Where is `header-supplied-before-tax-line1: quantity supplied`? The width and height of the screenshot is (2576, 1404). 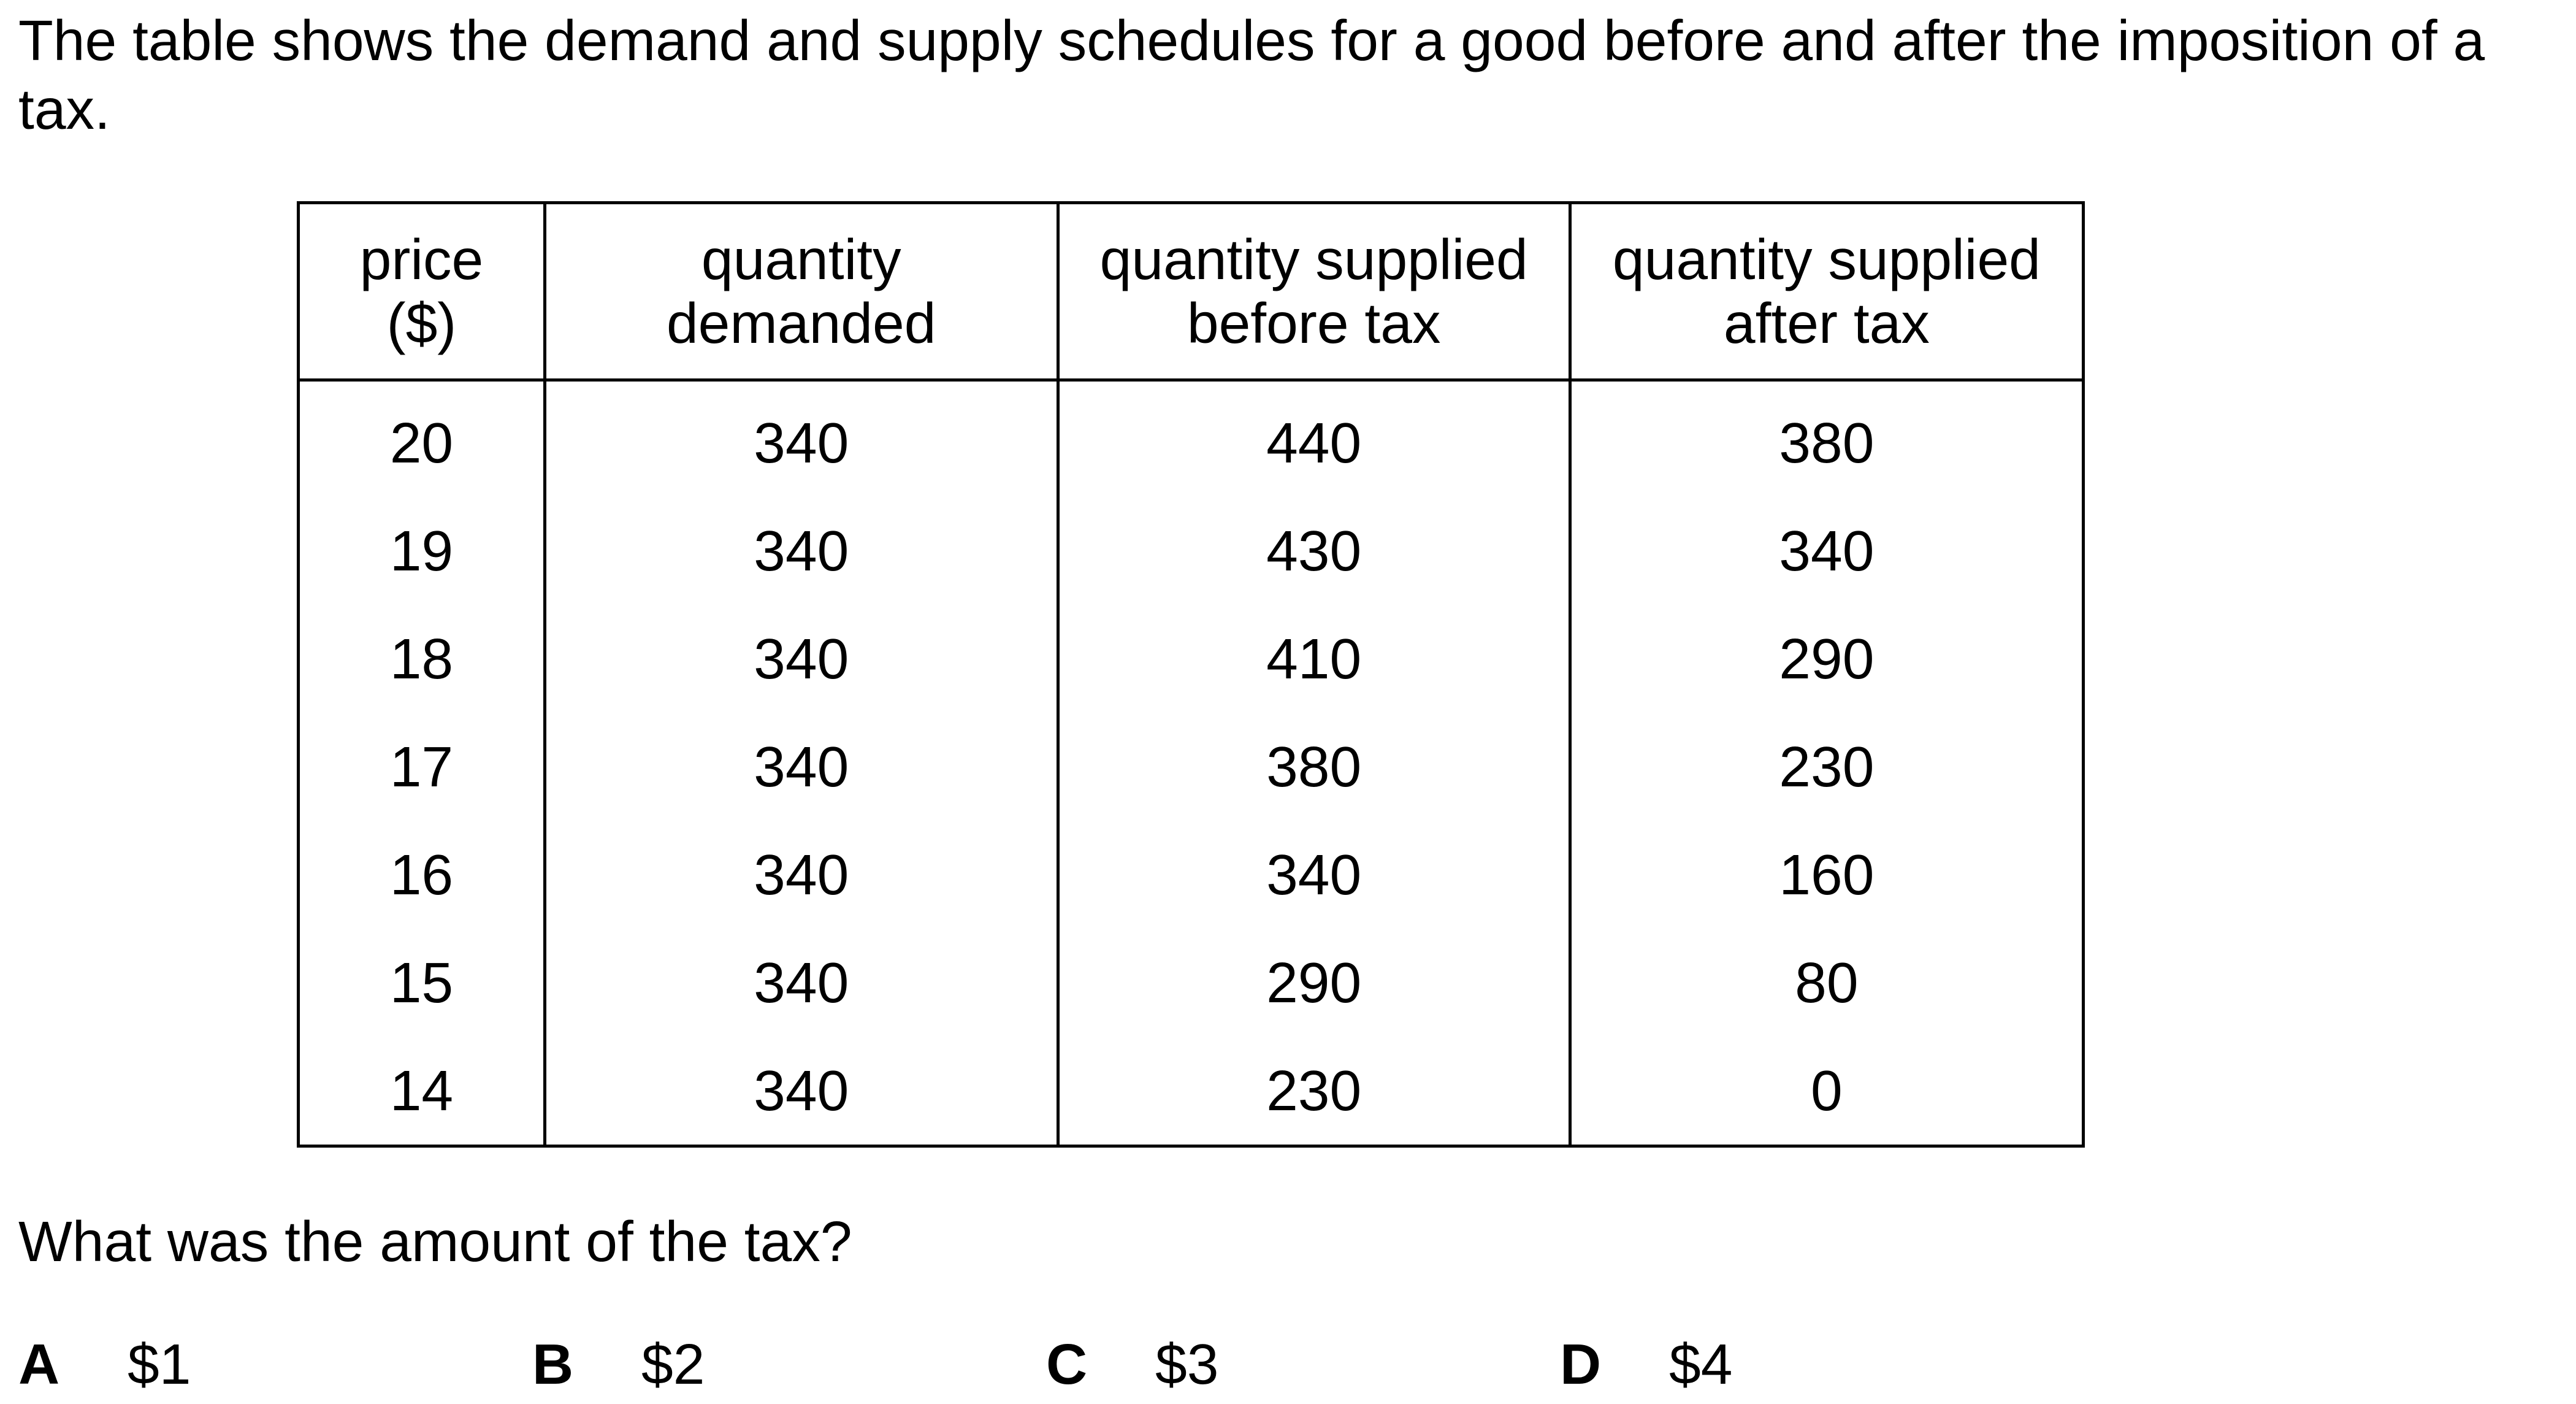 header-supplied-before-tax-line1: quantity supplied is located at coordinates (1313, 259).